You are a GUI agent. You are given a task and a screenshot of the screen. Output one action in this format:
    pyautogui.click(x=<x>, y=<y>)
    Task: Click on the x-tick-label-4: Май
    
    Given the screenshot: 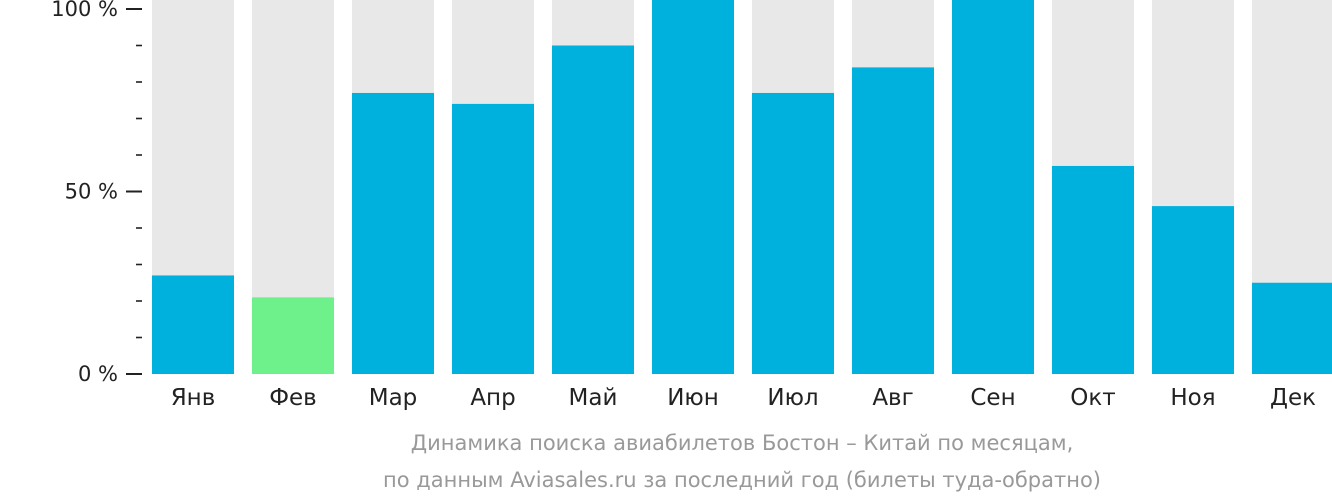 What is the action you would take?
    pyautogui.click(x=593, y=398)
    